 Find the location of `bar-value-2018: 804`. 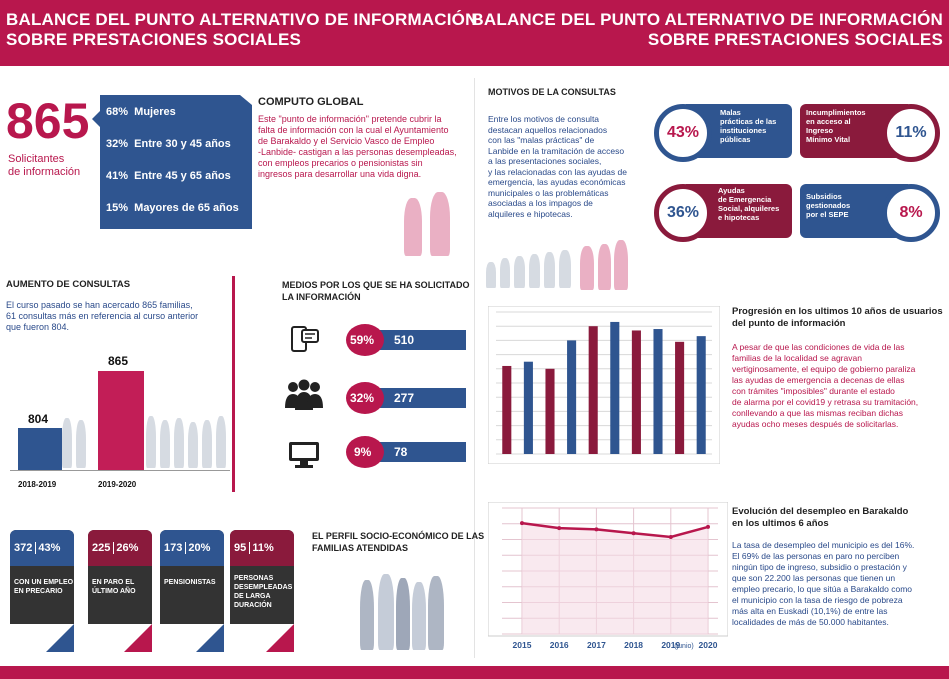

bar-value-2018: 804 is located at coordinates (38, 419).